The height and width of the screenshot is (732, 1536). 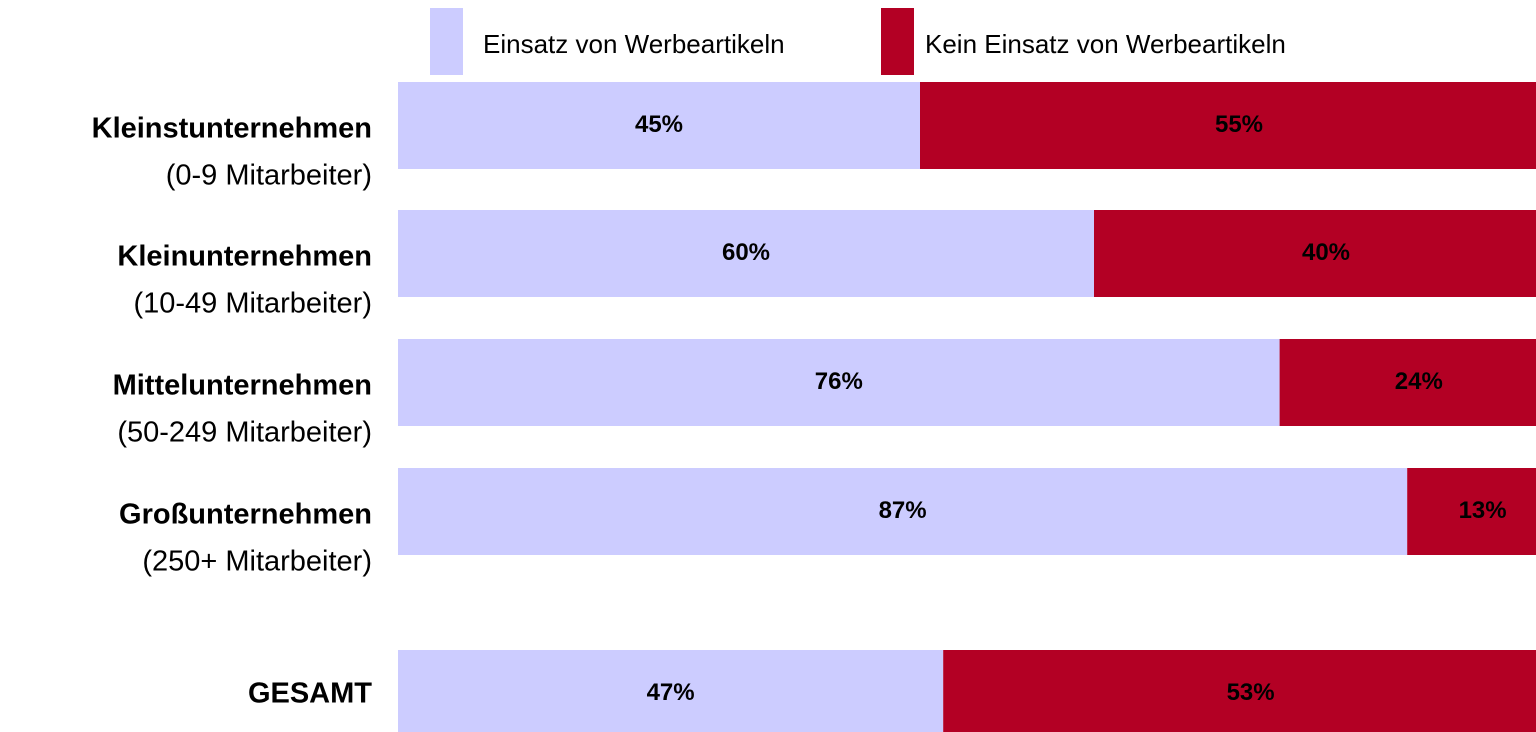 I want to click on value-label: 45%, so click(x=659, y=124).